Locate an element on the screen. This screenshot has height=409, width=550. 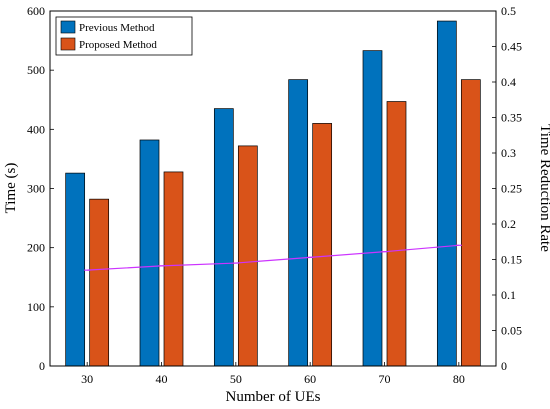
y-tick-label-0: 0 is located at coordinates (42, 366).